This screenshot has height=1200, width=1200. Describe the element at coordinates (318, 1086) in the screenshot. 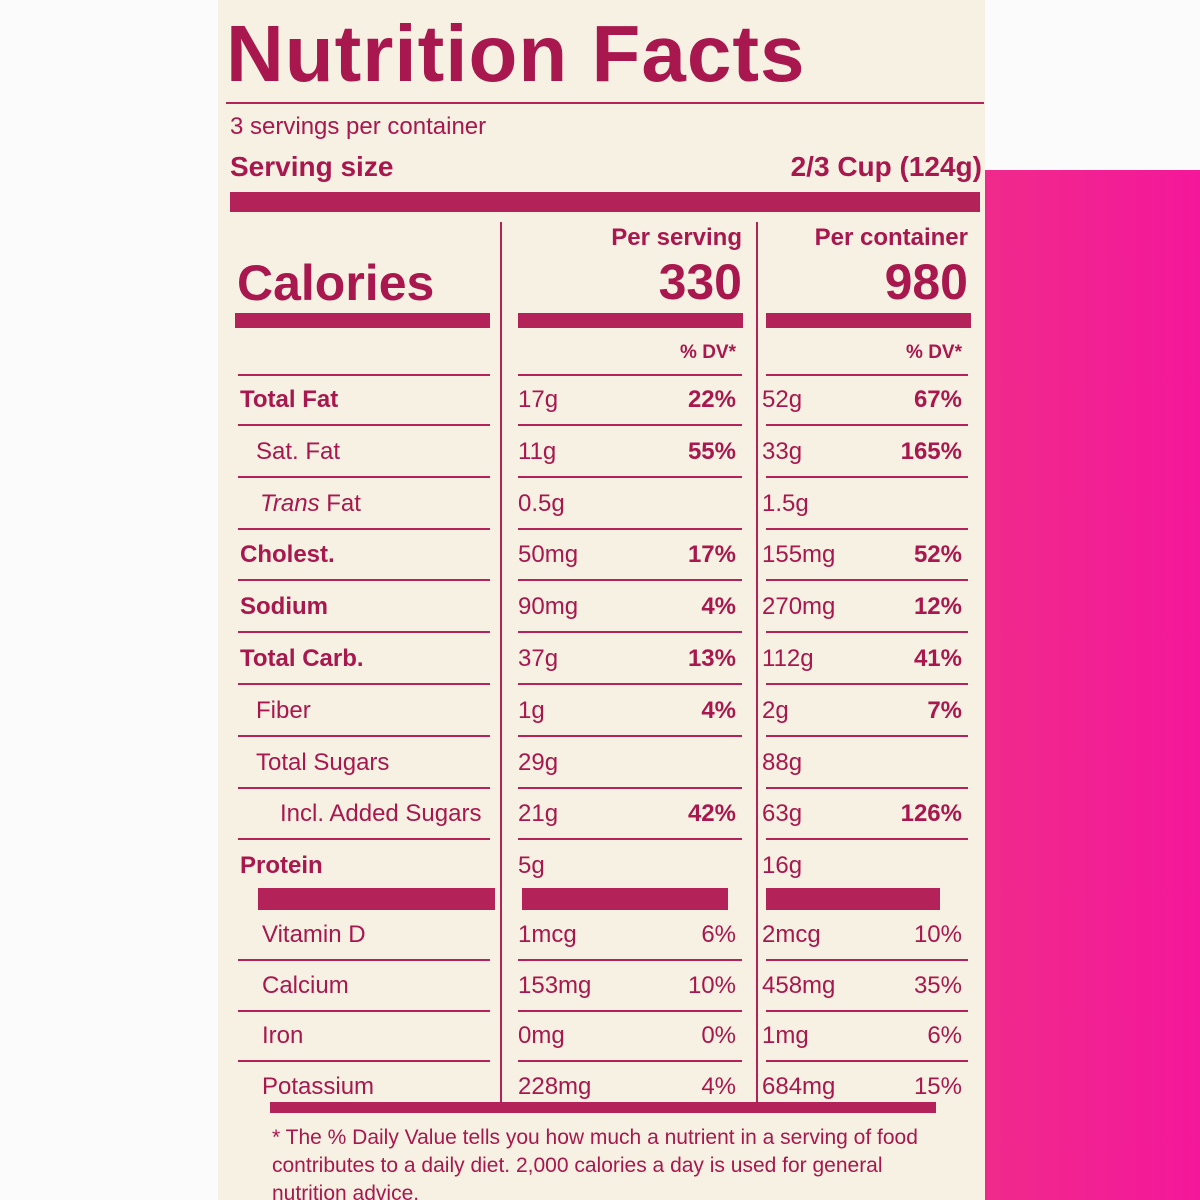

I see `nutrient-name: Potassium` at that location.